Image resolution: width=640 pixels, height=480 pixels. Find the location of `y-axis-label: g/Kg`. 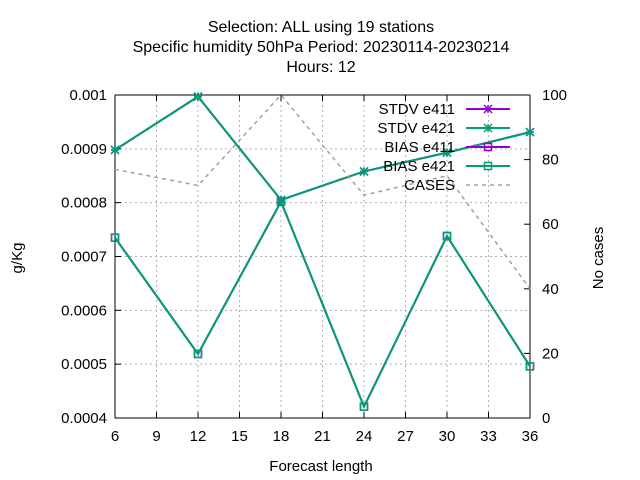

y-axis-label: g/Kg is located at coordinates (17, 258).